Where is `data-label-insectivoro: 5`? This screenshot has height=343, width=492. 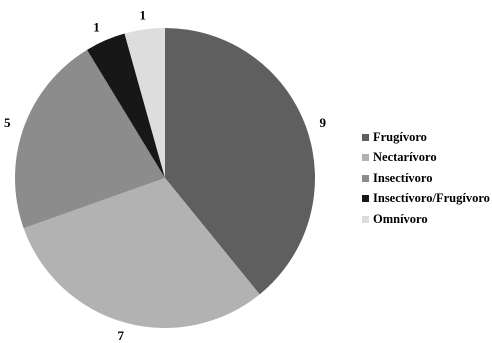 data-label-insectivoro: 5 is located at coordinates (7, 122).